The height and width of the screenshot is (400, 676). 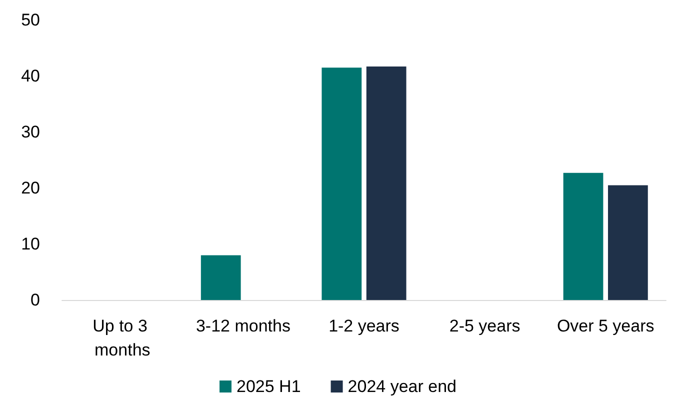 I want to click on y-tick-label: 40, so click(x=30, y=76).